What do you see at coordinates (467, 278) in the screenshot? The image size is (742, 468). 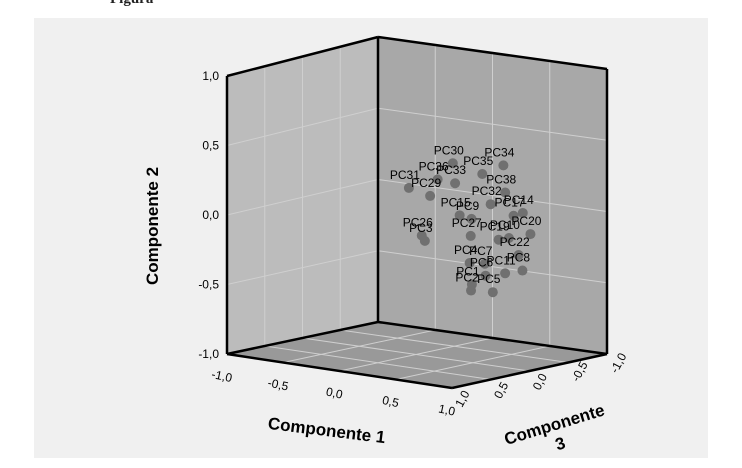 I see `point-label: PC2` at bounding box center [467, 278].